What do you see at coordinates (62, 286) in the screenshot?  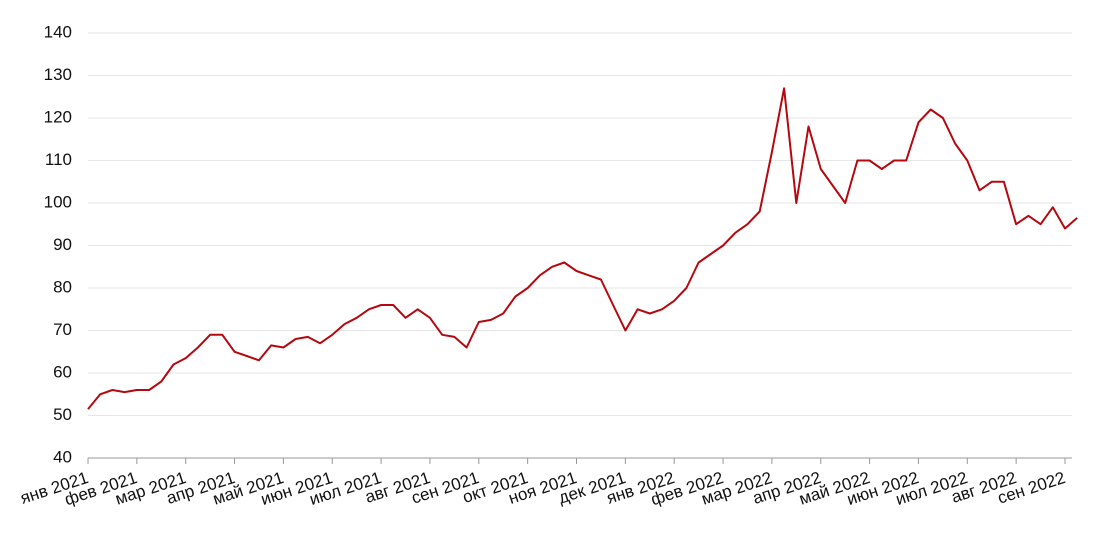 I see `y-tick-label: 80` at bounding box center [62, 286].